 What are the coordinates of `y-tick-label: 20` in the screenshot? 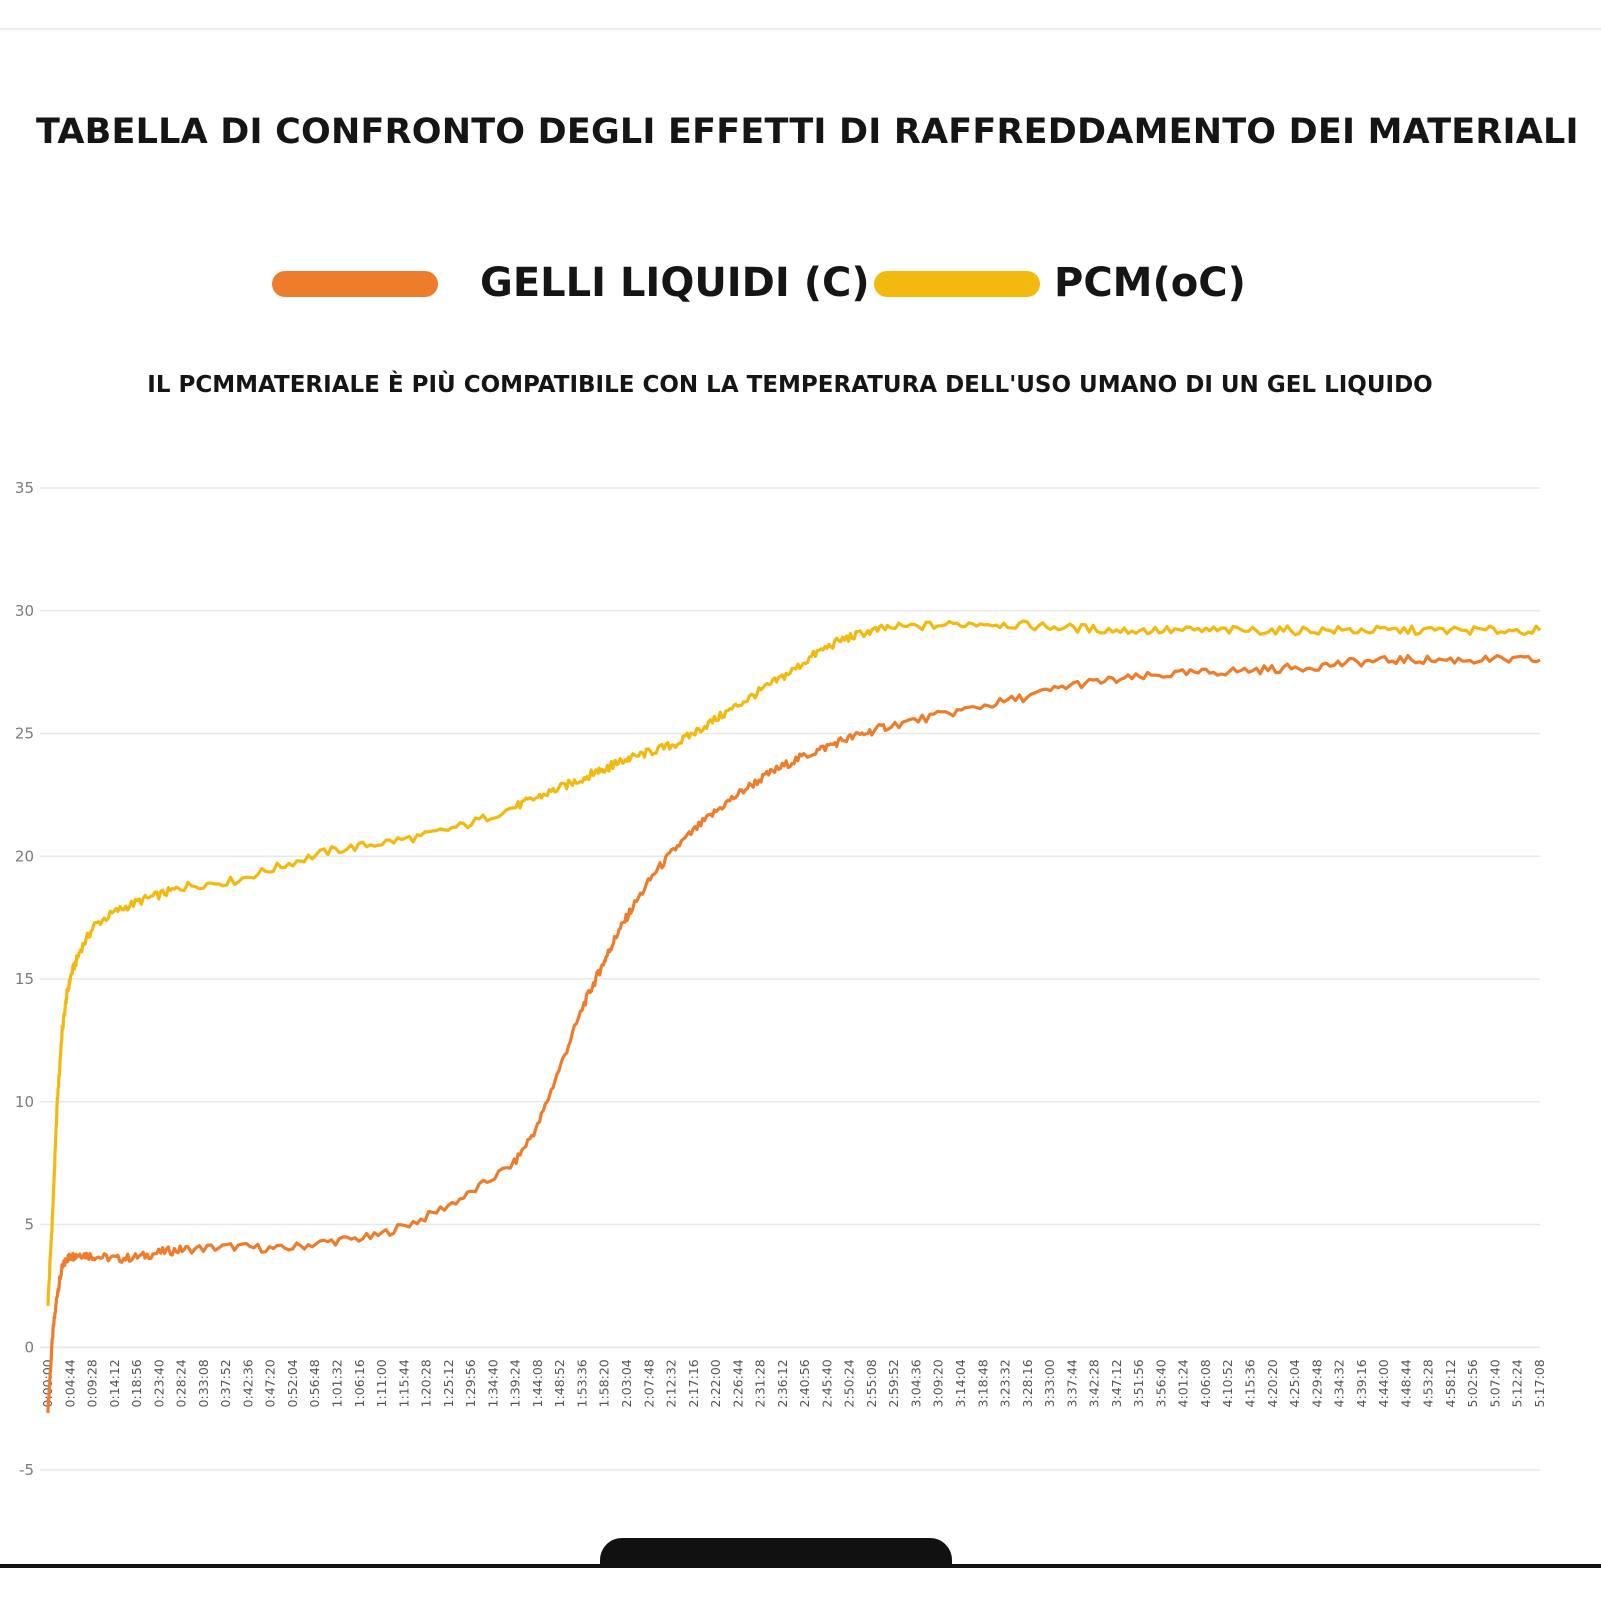 It's located at (24, 856).